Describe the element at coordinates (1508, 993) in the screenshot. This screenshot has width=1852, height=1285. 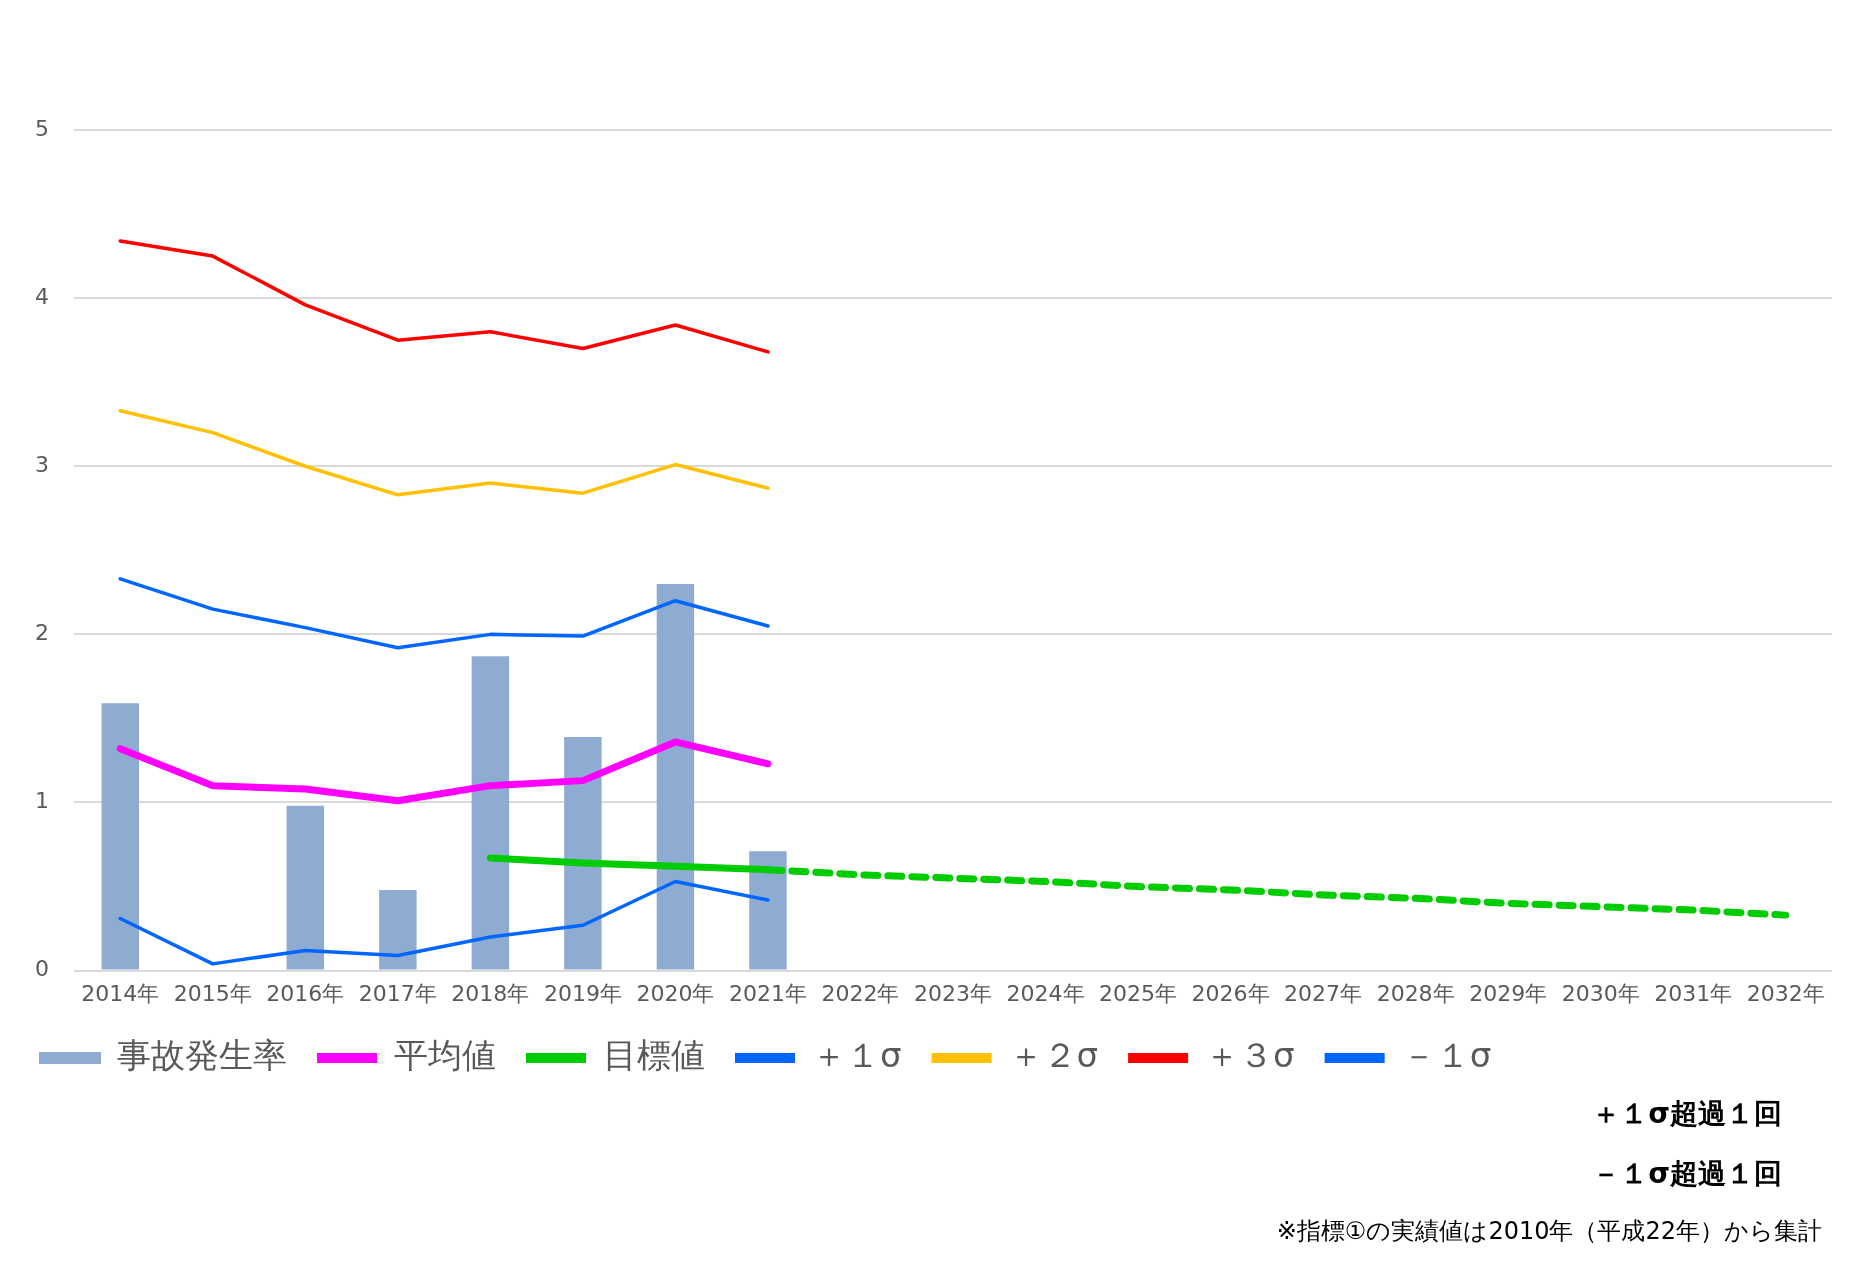
I see `x-tick-label: 2029年` at that location.